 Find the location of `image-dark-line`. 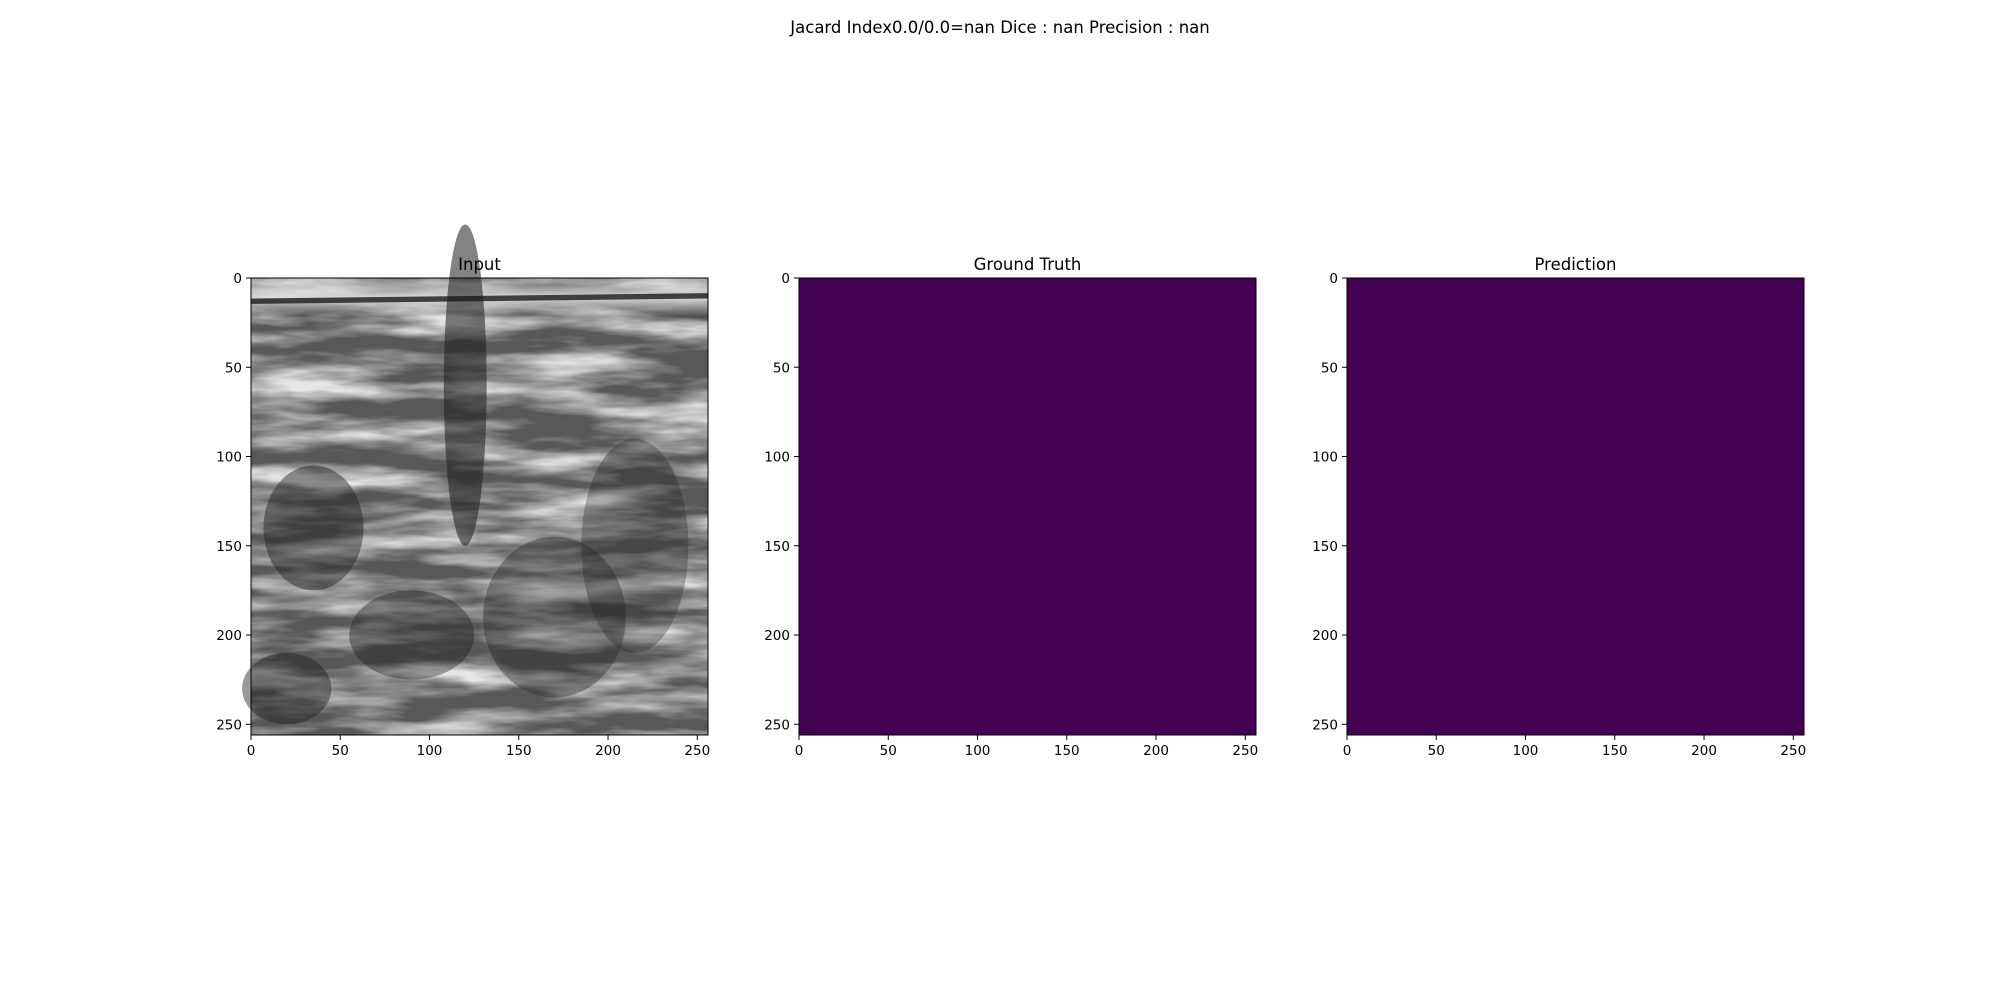

image-dark-line is located at coordinates (479, 298).